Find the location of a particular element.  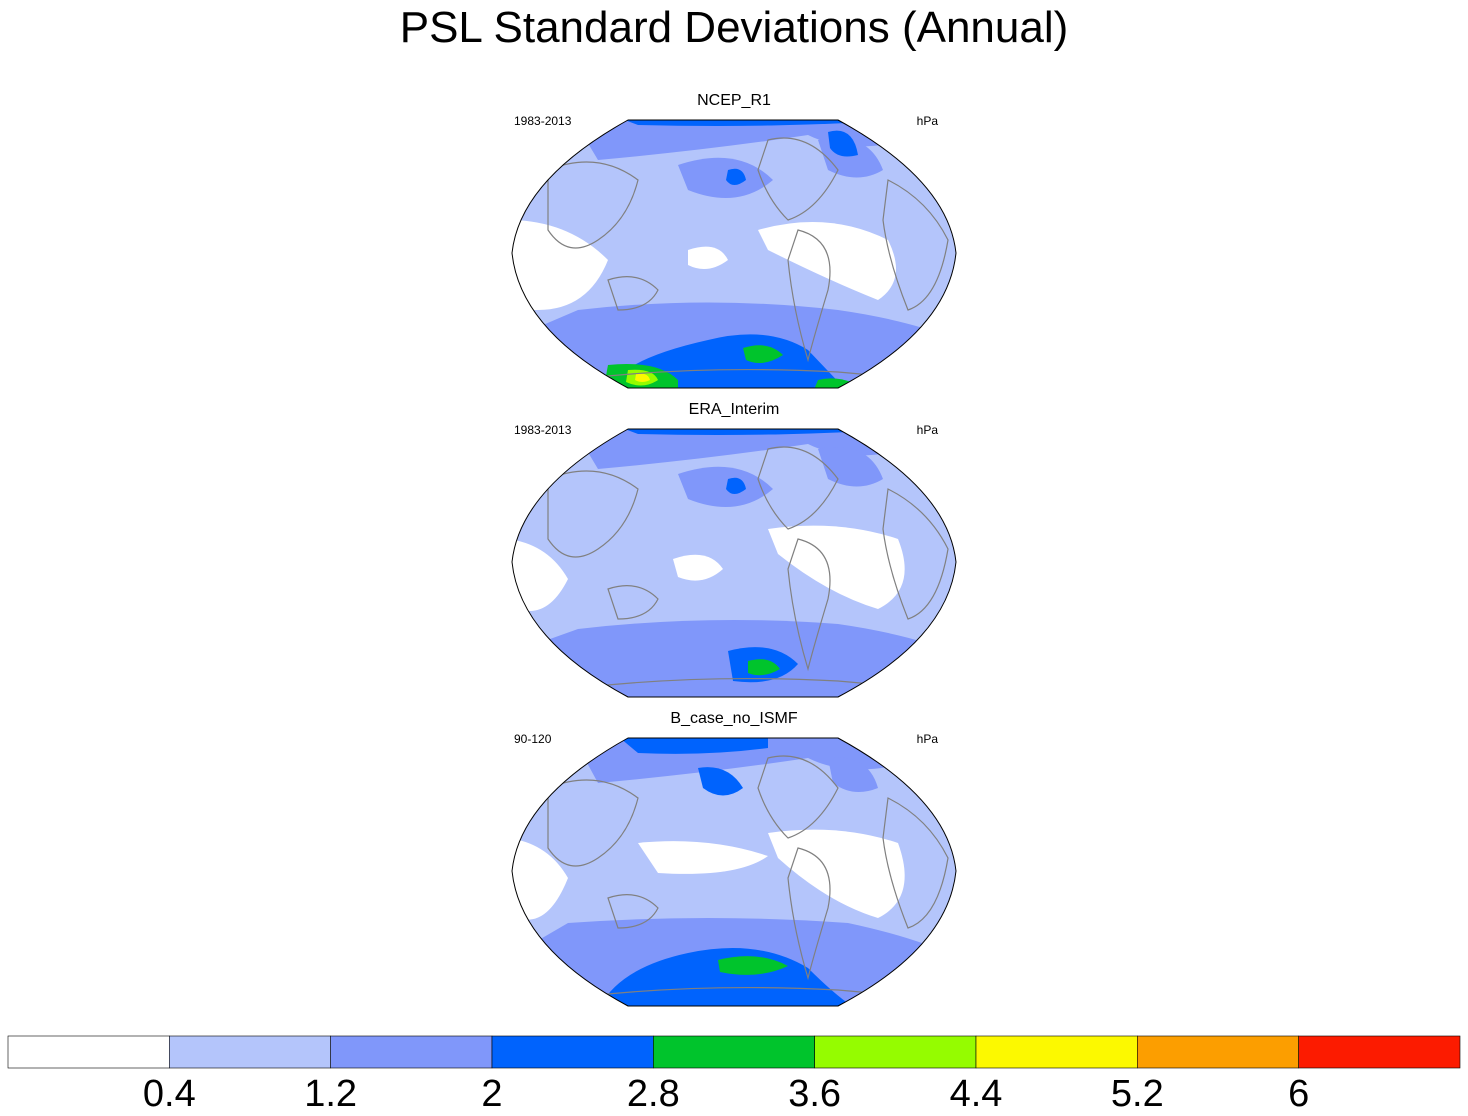

map-panel-era-interim: ERA_Interim 1983-2013 hPa is located at coordinates (734, 551).